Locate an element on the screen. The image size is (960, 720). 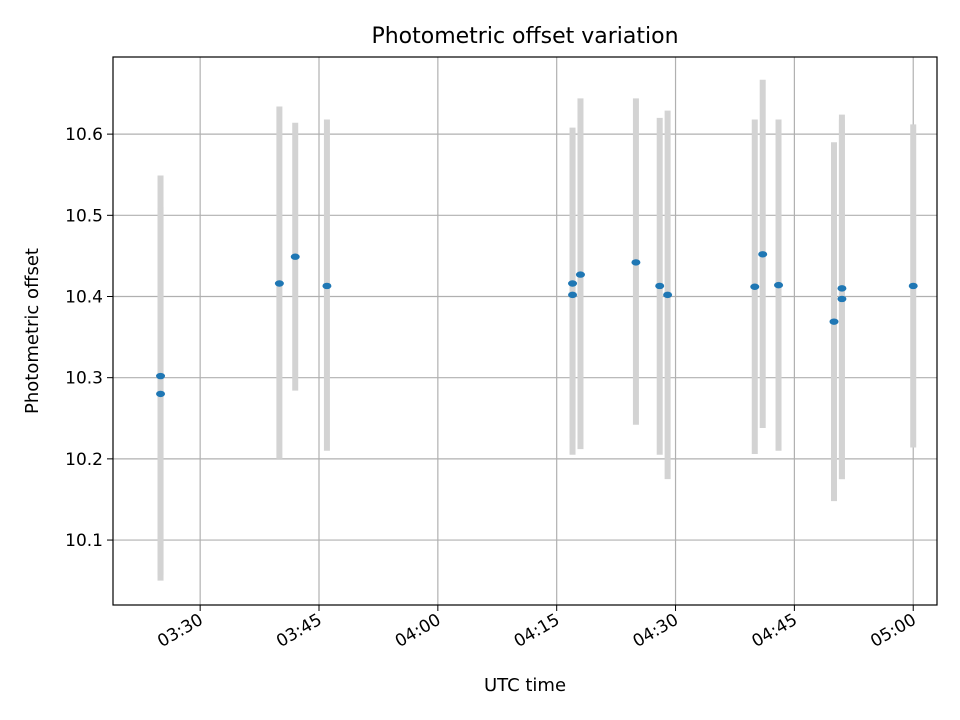
y-tick-label: 10.1 is located at coordinates (84, 541).